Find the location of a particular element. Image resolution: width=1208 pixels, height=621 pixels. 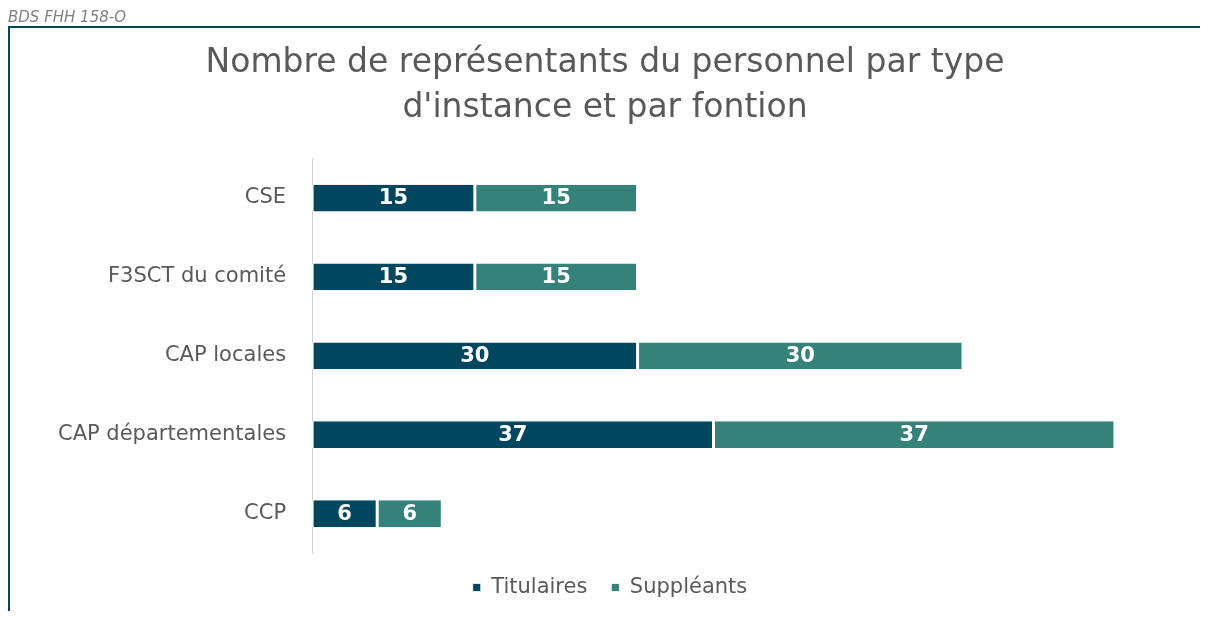

legend-label: Titulaires is located at coordinates (539, 585).